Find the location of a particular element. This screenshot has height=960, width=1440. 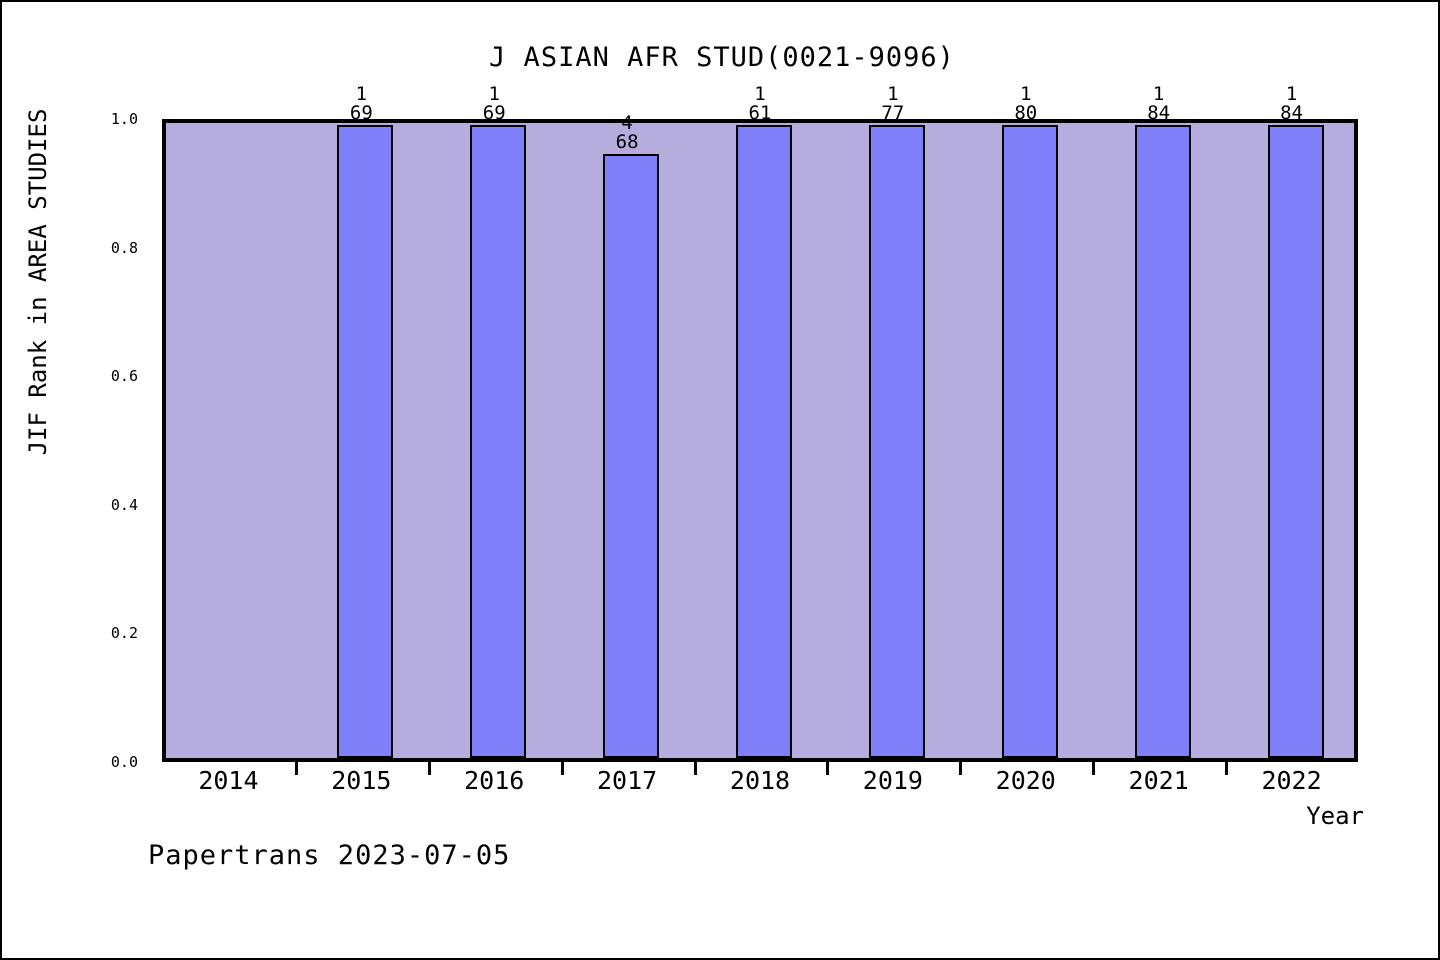

x-axis-label: Year is located at coordinates (1335, 816).